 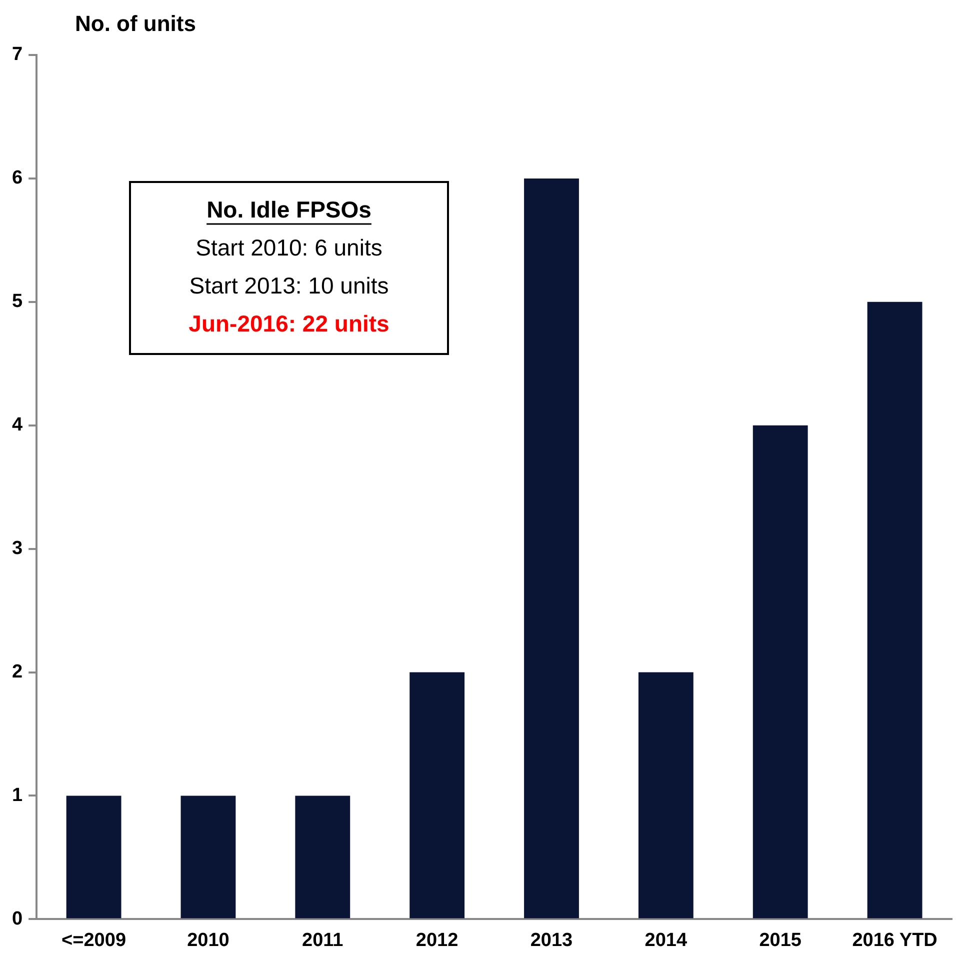 I want to click on annotation: Start 2013: 10 units, so click(x=289, y=285).